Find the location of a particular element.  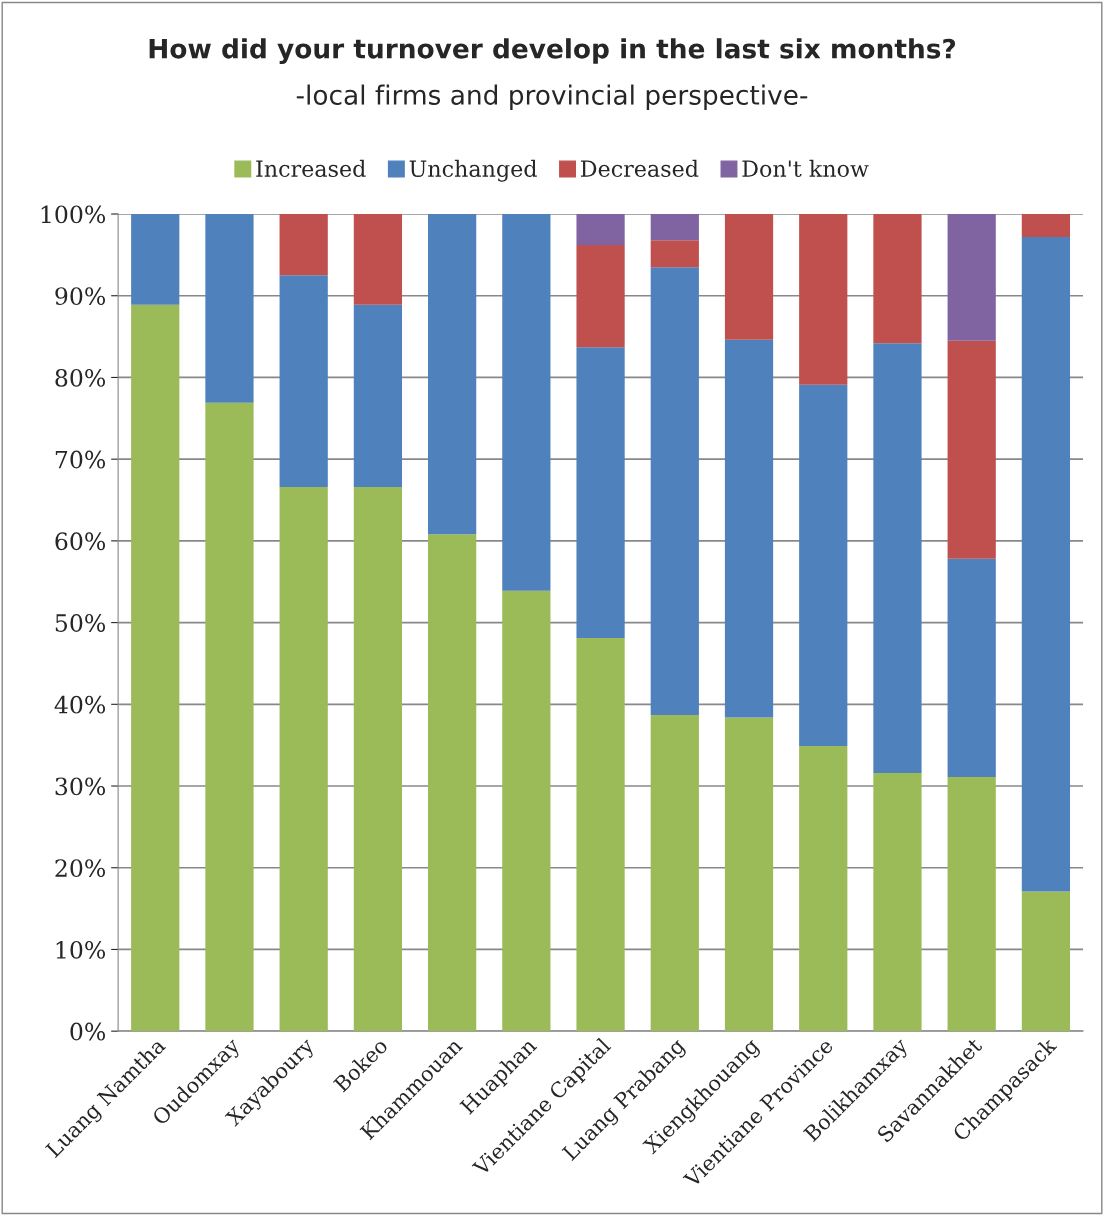

y-tick-label: 40% is located at coordinates (80, 704).